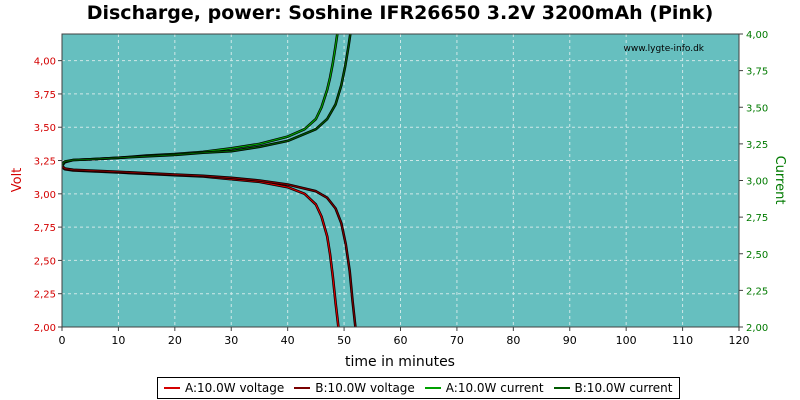 This screenshot has height=400, width=800. I want to click on y-tick-label: 3,75, so click(45, 95).